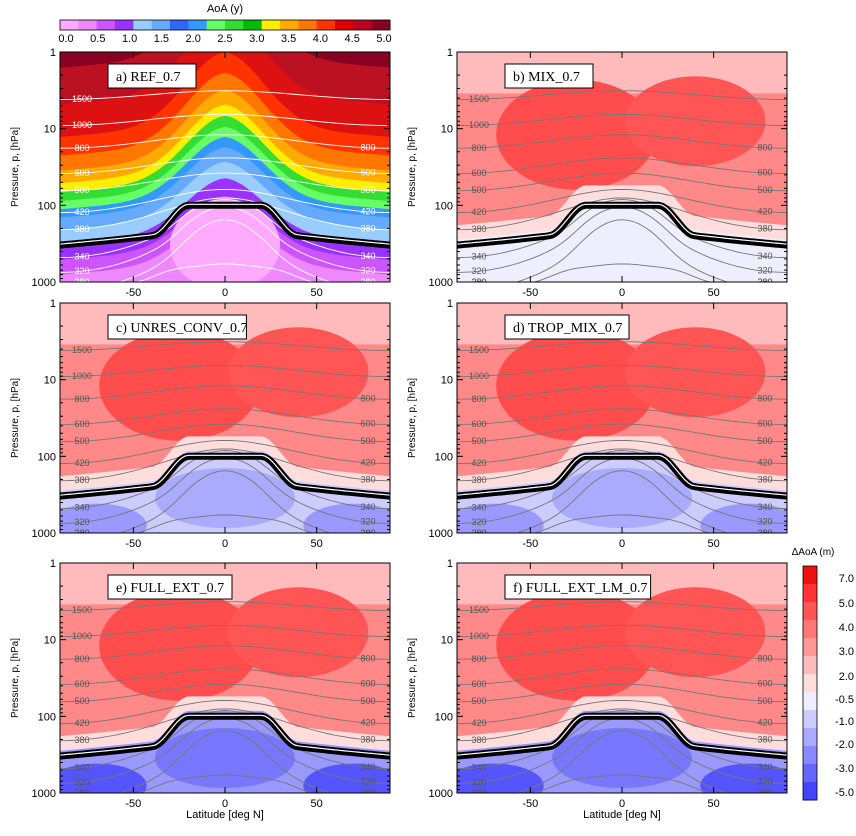  I want to click on colorbar-frame, so click(810, 683).